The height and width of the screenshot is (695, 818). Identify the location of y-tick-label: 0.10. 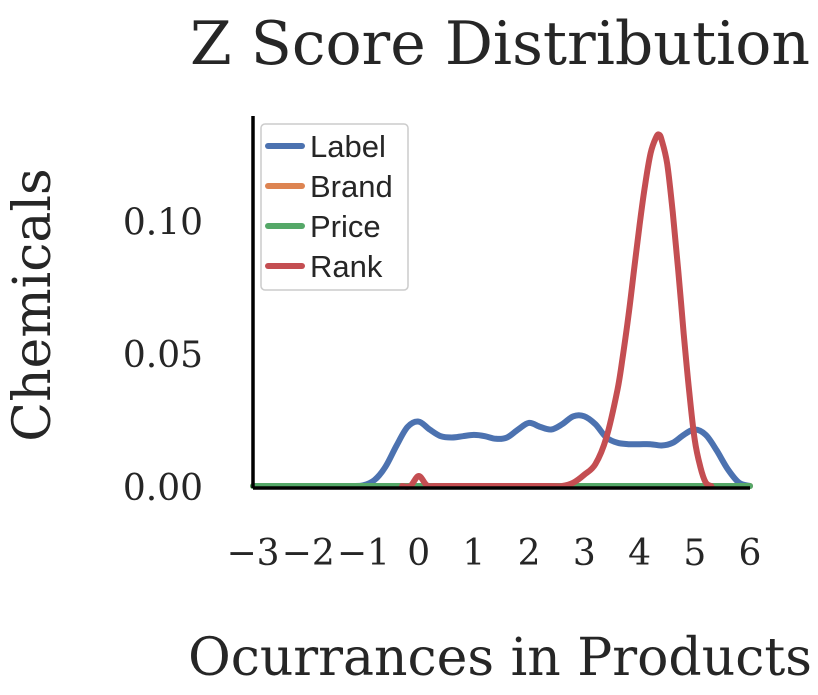
(163, 222).